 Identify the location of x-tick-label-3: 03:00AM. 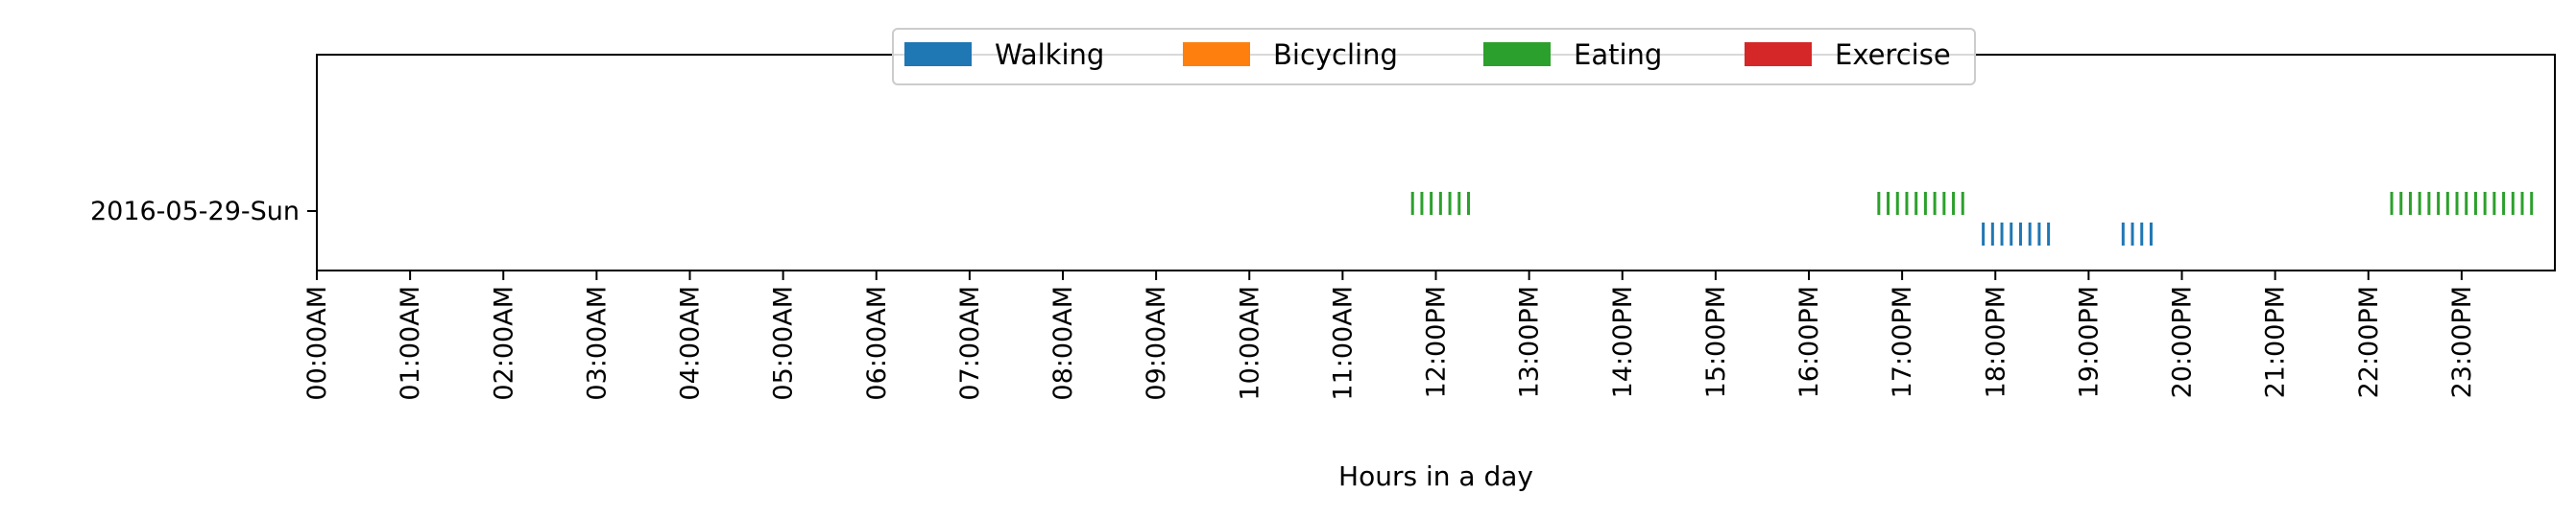
(597, 343).